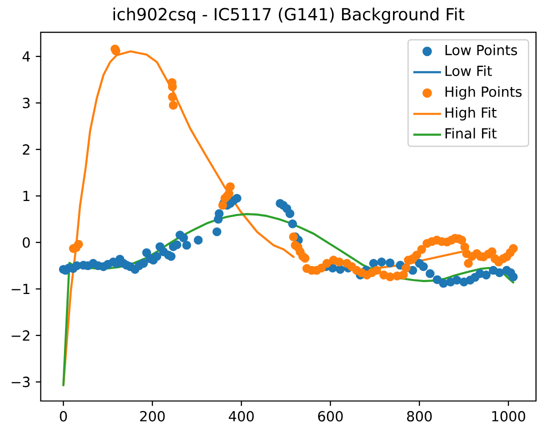 This screenshot has width=546, height=435. What do you see at coordinates (419, 416) in the screenshot?
I see `x-tick-label: 800` at bounding box center [419, 416].